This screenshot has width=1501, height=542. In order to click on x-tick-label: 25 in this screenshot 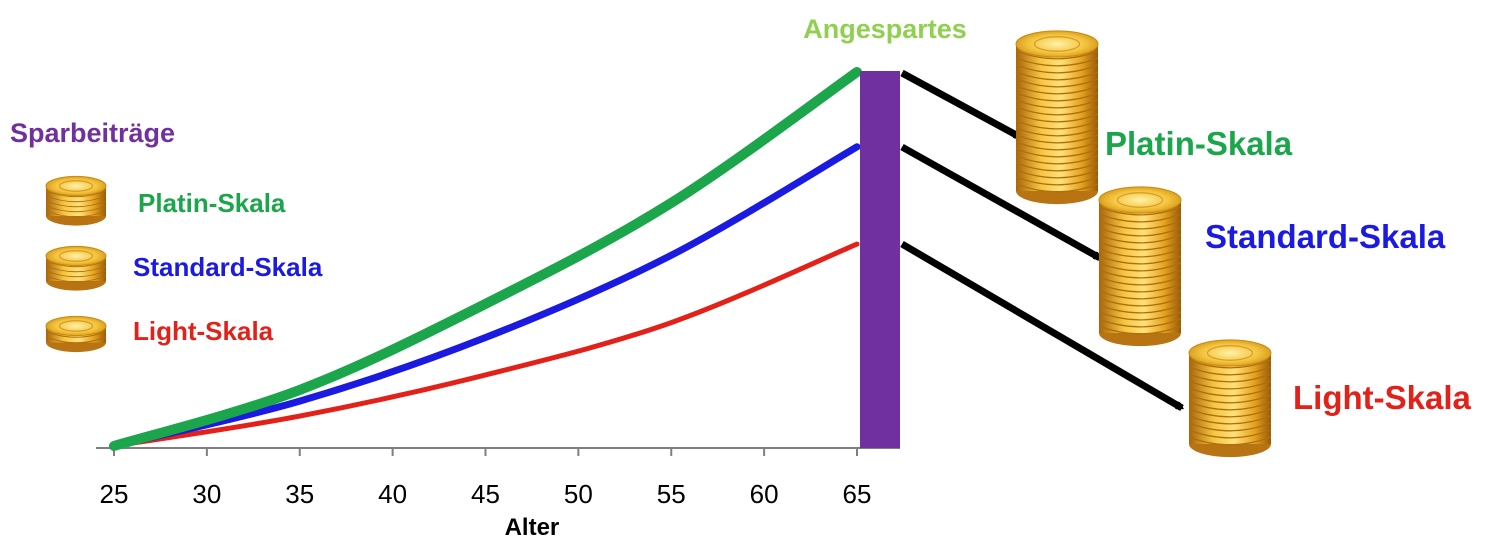, I will do `click(114, 494)`.